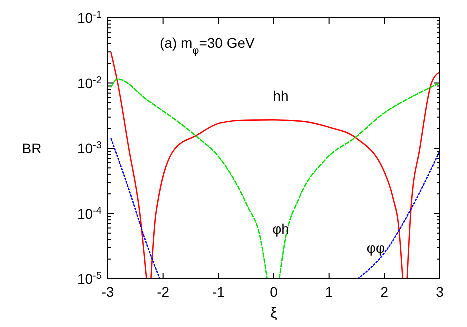 Image resolution: width=467 pixels, height=327 pixels. What do you see at coordinates (163, 292) in the screenshot?
I see `x-tick-label: -2` at bounding box center [163, 292].